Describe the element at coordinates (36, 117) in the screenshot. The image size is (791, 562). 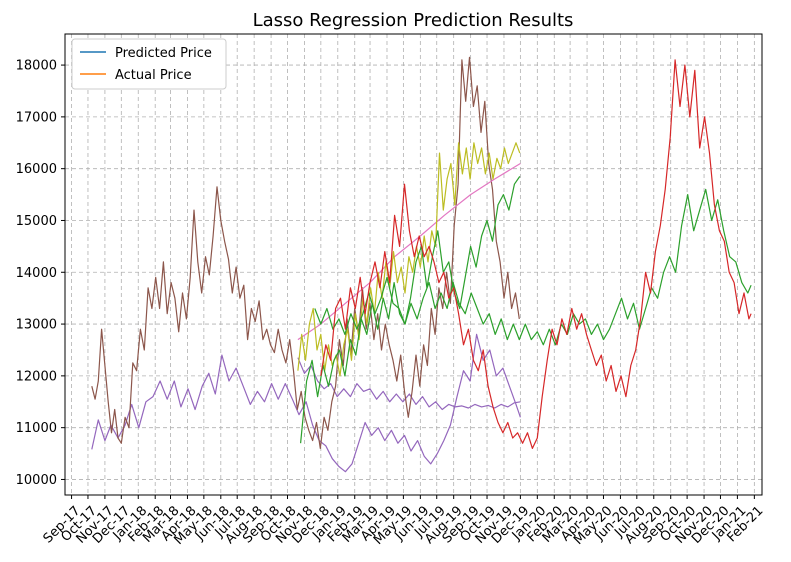
I see `y-tick-label: 17000` at that location.